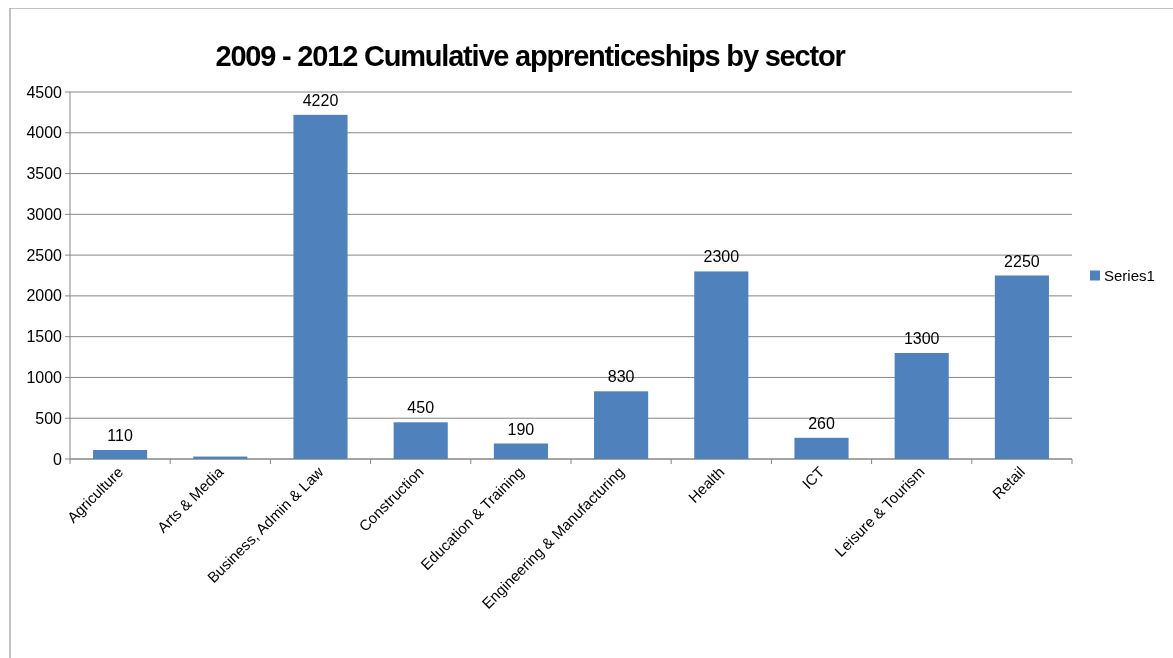  I want to click on y-tick-label: 2500, so click(44, 255).